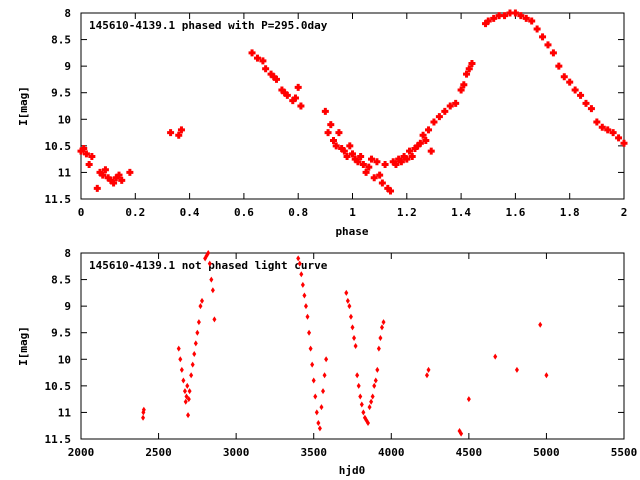 Image resolution: width=640 pixels, height=480 pixels. I want to click on x-tick-label: 0.2, so click(135, 212).